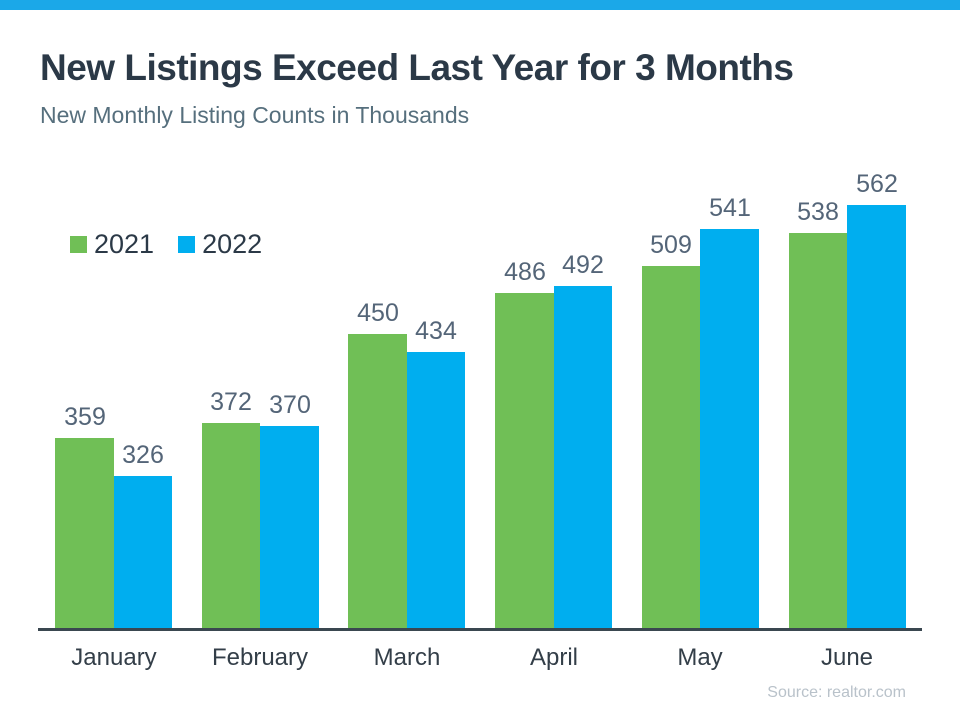 Image resolution: width=960 pixels, height=720 pixels. What do you see at coordinates (671, 245) in the screenshot?
I see `value-label-2021-may: 509` at bounding box center [671, 245].